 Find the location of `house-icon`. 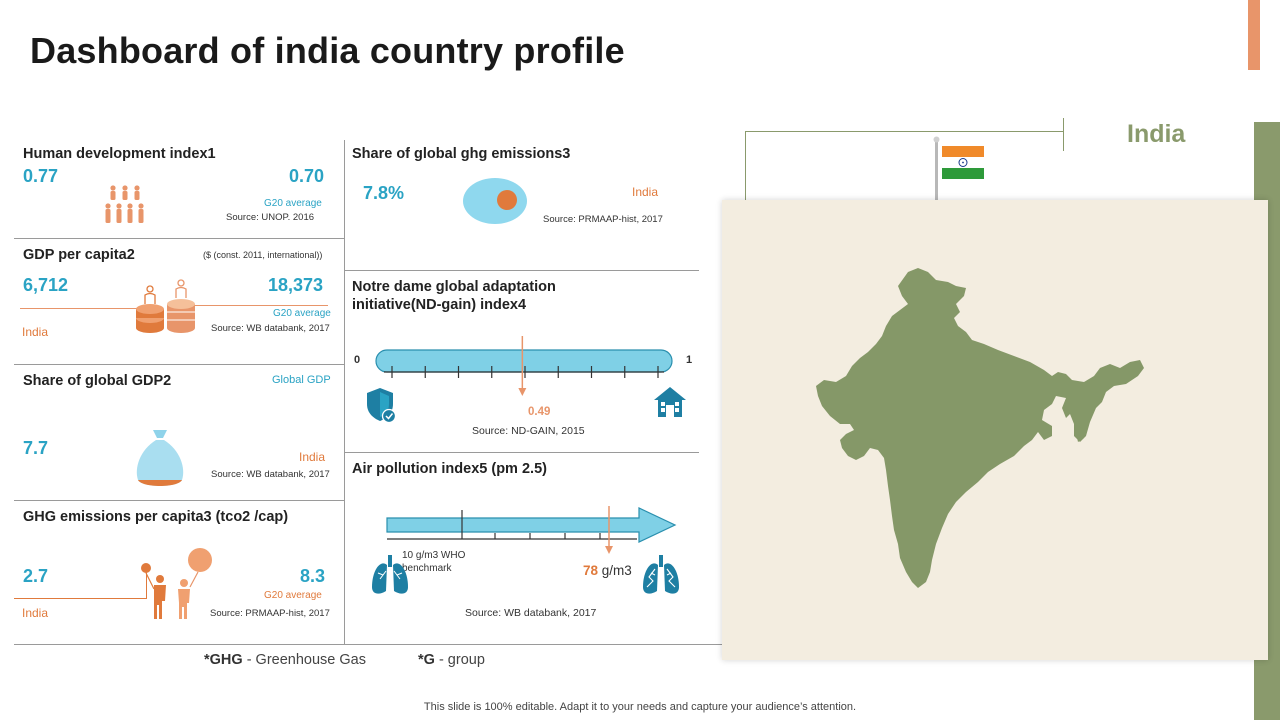

house-icon is located at coordinates (670, 402).